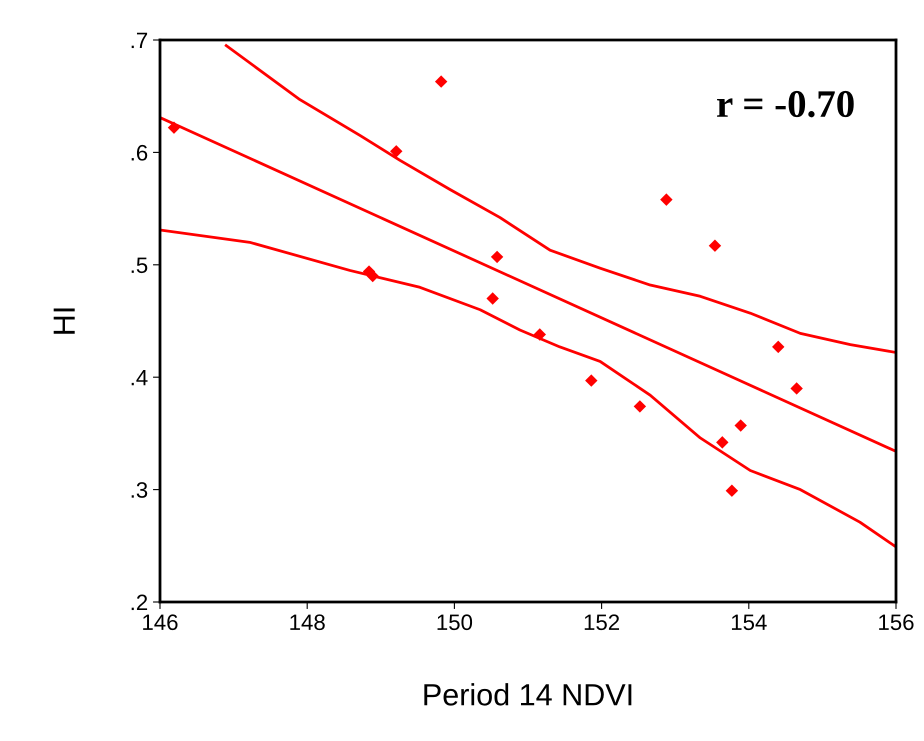  What do you see at coordinates (749, 622) in the screenshot?
I see `x-tick-label: 154` at bounding box center [749, 622].